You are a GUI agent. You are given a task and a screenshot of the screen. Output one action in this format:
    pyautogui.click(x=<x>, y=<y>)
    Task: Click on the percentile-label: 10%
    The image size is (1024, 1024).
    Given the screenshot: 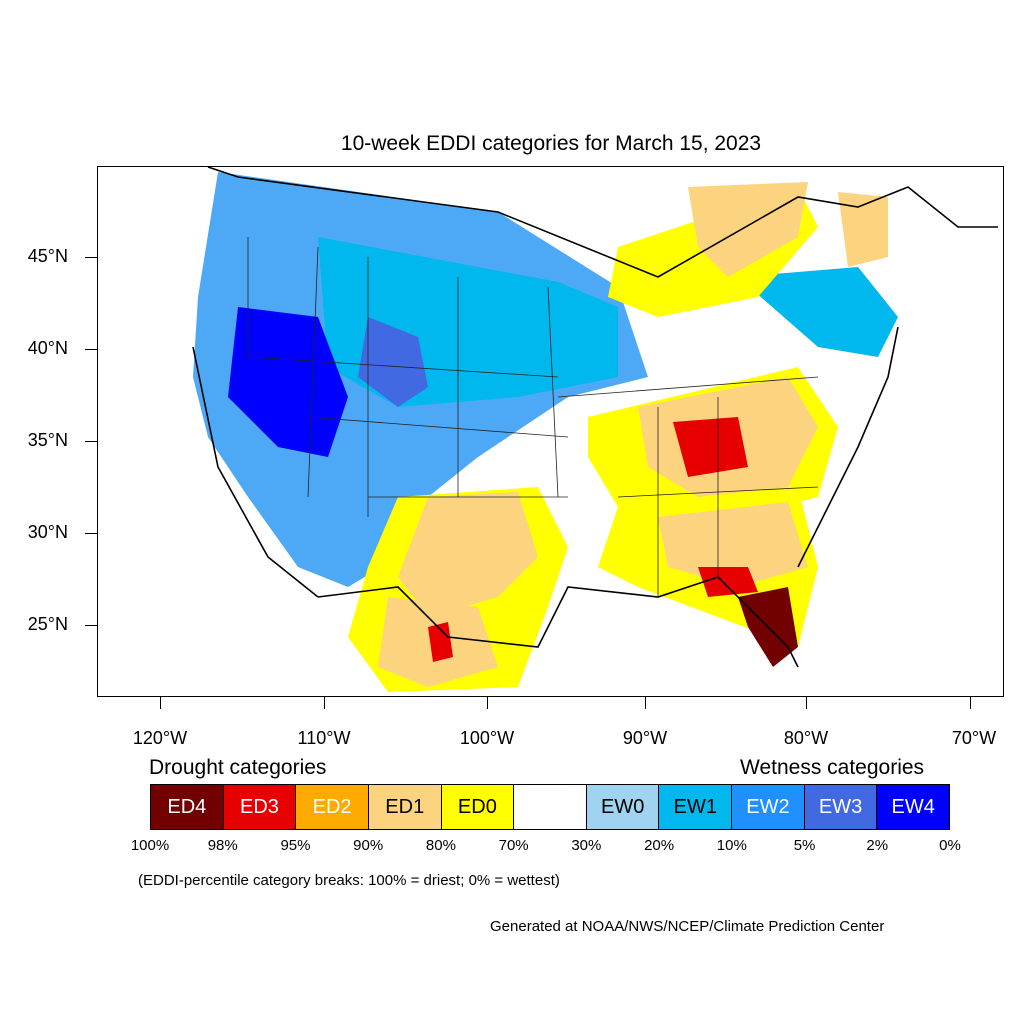 What is the action you would take?
    pyautogui.click(x=731, y=845)
    